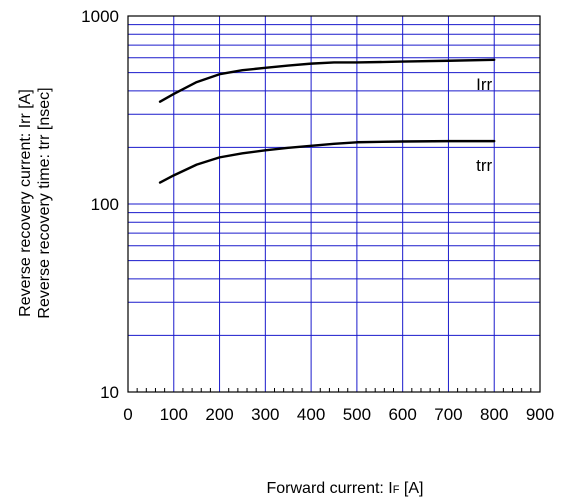 Image resolution: width=566 pixels, height=503 pixels. Describe the element at coordinates (311, 414) in the screenshot. I see `x-tick-label: 400` at that location.